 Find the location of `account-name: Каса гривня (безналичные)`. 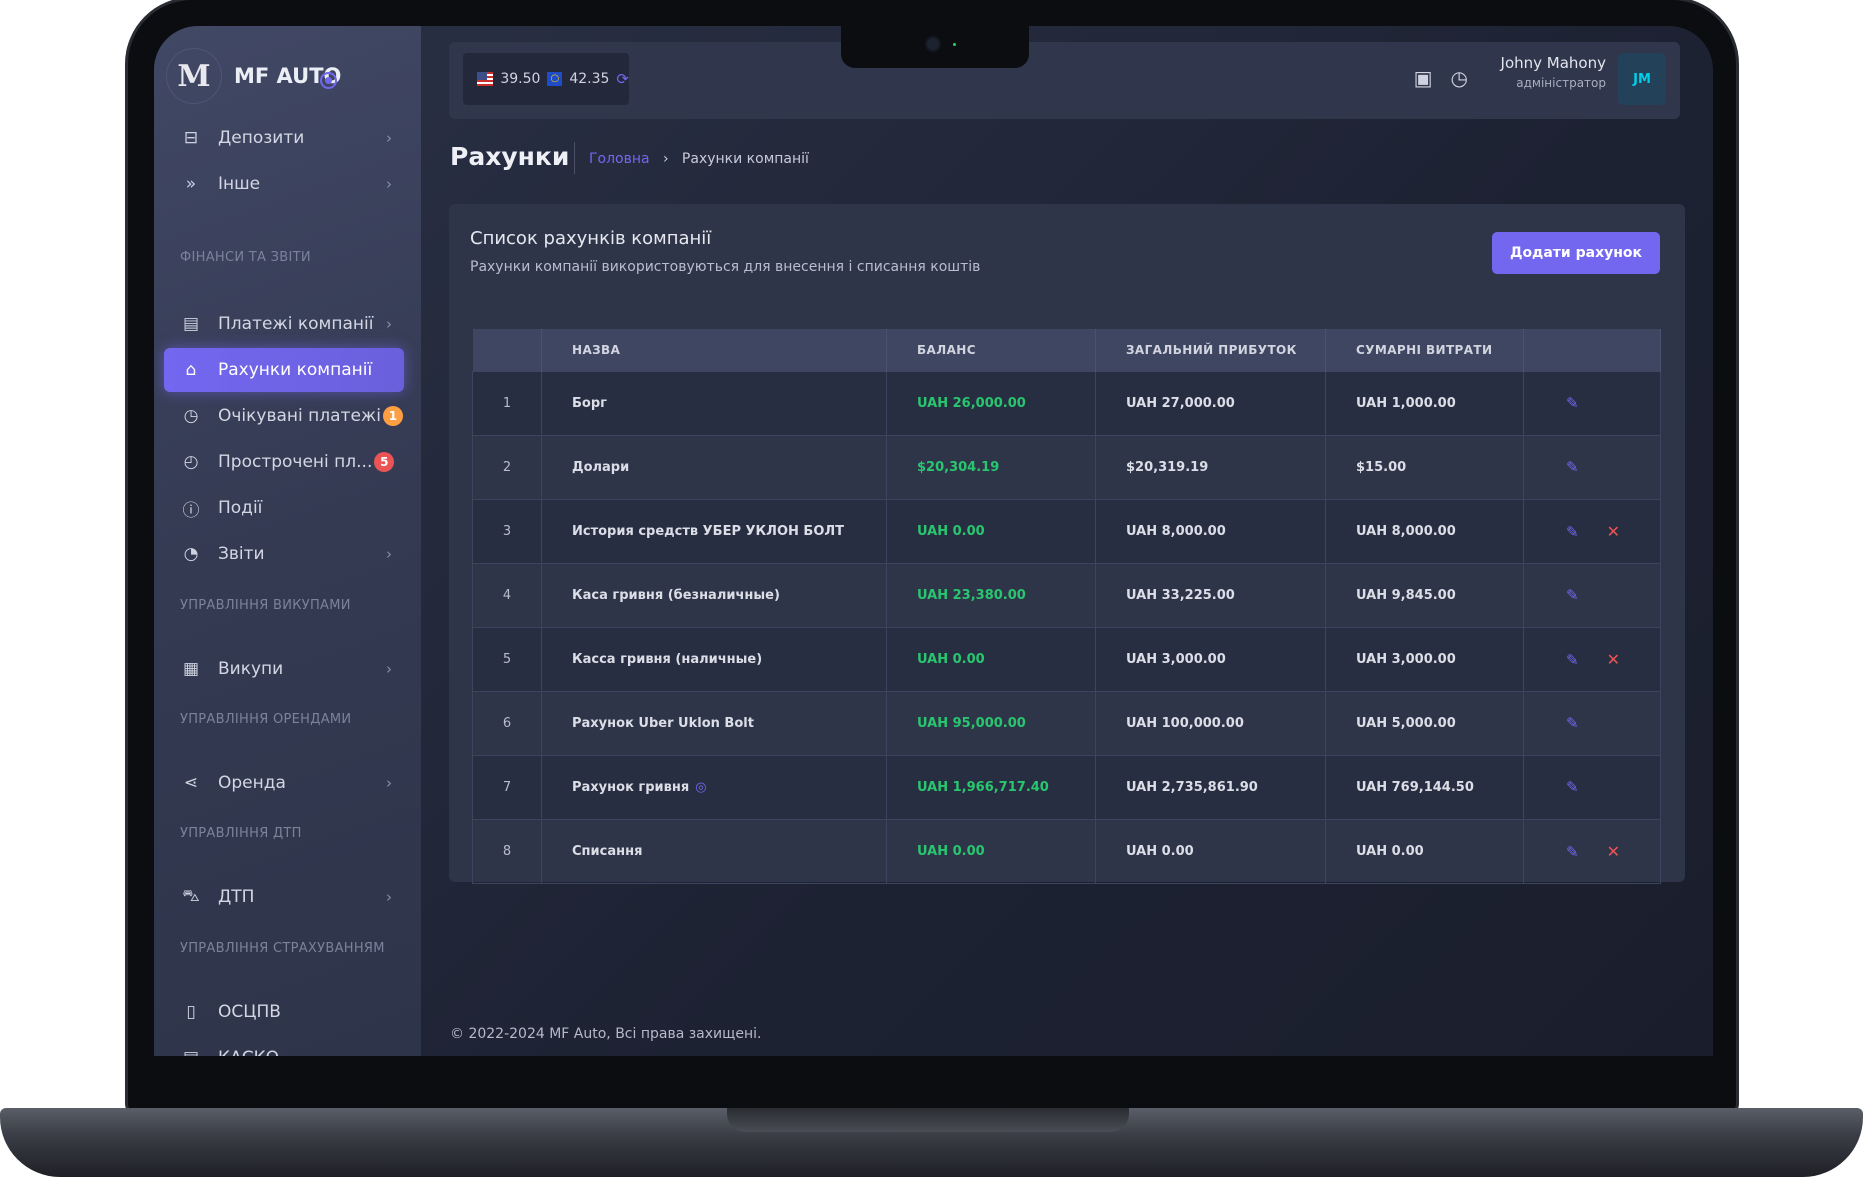

account-name: Каса гривня (безналичные) is located at coordinates (714, 595).